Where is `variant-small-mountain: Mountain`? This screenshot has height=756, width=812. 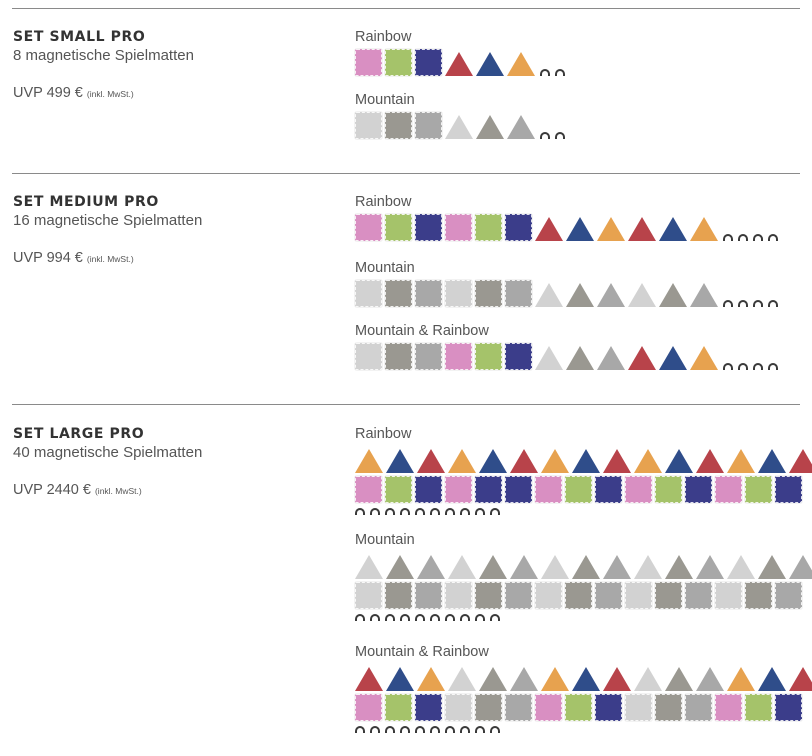
variant-small-mountain: Mountain is located at coordinates (459, 115).